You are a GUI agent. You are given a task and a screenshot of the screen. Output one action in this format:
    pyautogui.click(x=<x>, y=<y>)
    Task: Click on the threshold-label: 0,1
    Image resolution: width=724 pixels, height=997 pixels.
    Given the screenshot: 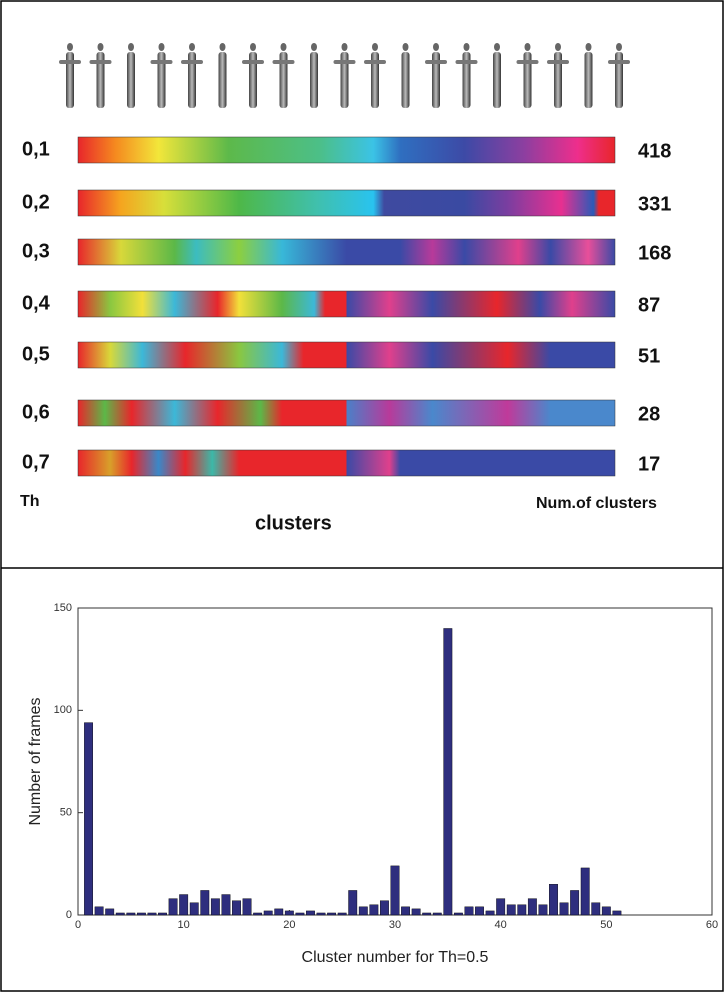 What is the action you would take?
    pyautogui.click(x=36, y=149)
    